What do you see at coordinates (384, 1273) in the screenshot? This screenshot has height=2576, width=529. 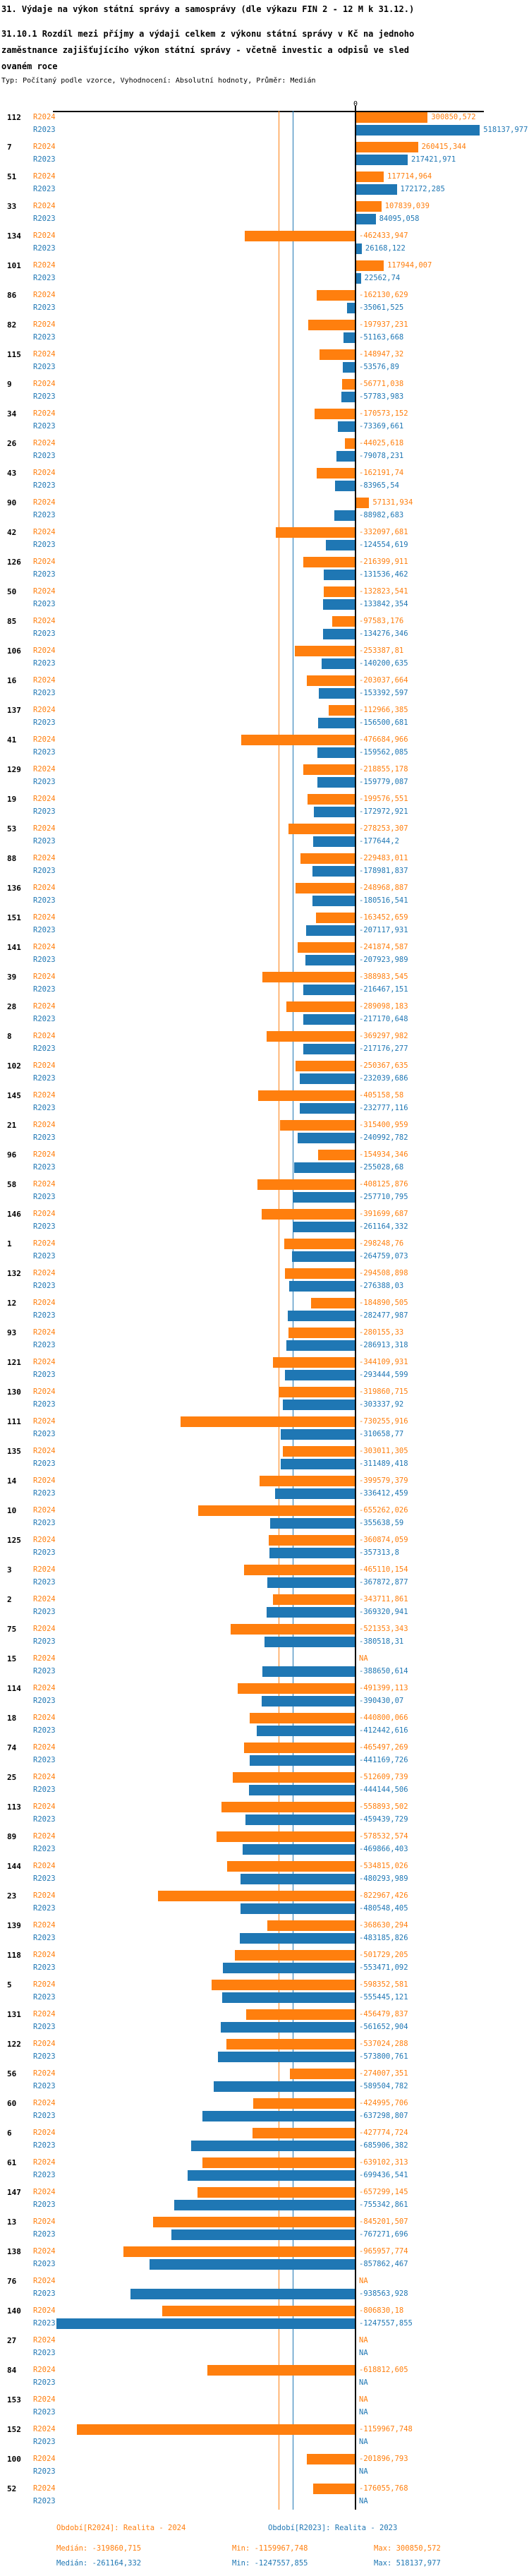 I see `value-label-r2024: -294508,898` at bounding box center [384, 1273].